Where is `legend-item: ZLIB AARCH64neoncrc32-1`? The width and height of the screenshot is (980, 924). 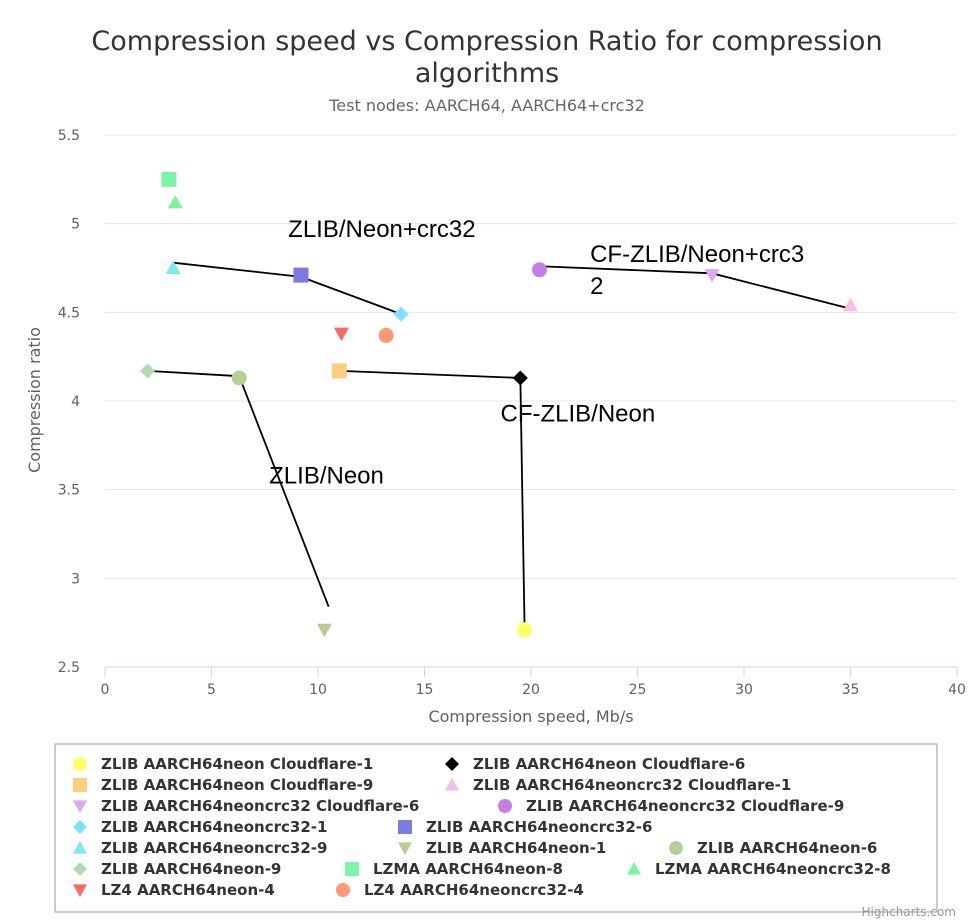 legend-item: ZLIB AARCH64neoncrc32-1 is located at coordinates (200, 827).